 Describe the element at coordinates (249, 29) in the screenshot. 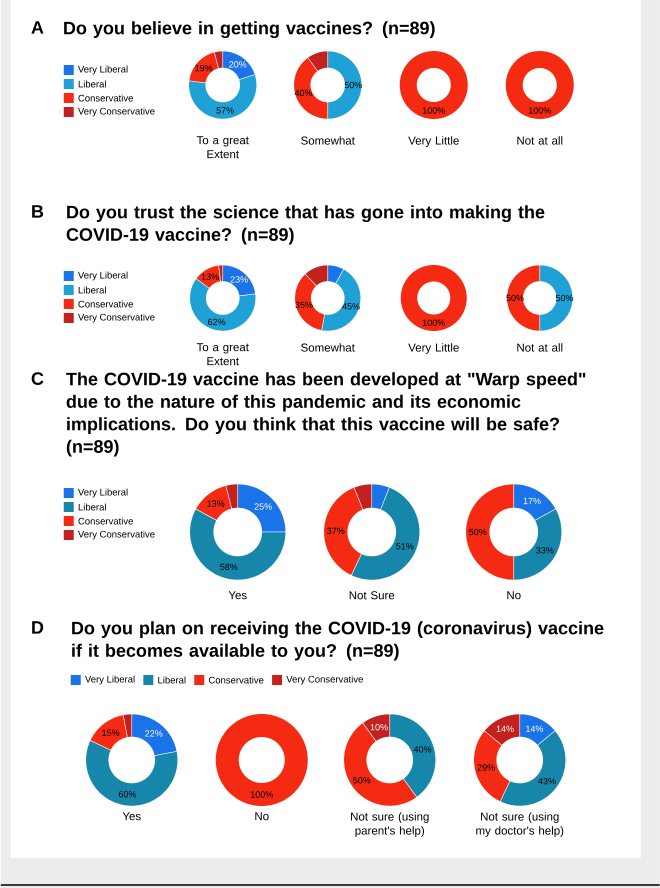

I see `chart-title: Do you believe in getting vaccines? (n=89)` at that location.